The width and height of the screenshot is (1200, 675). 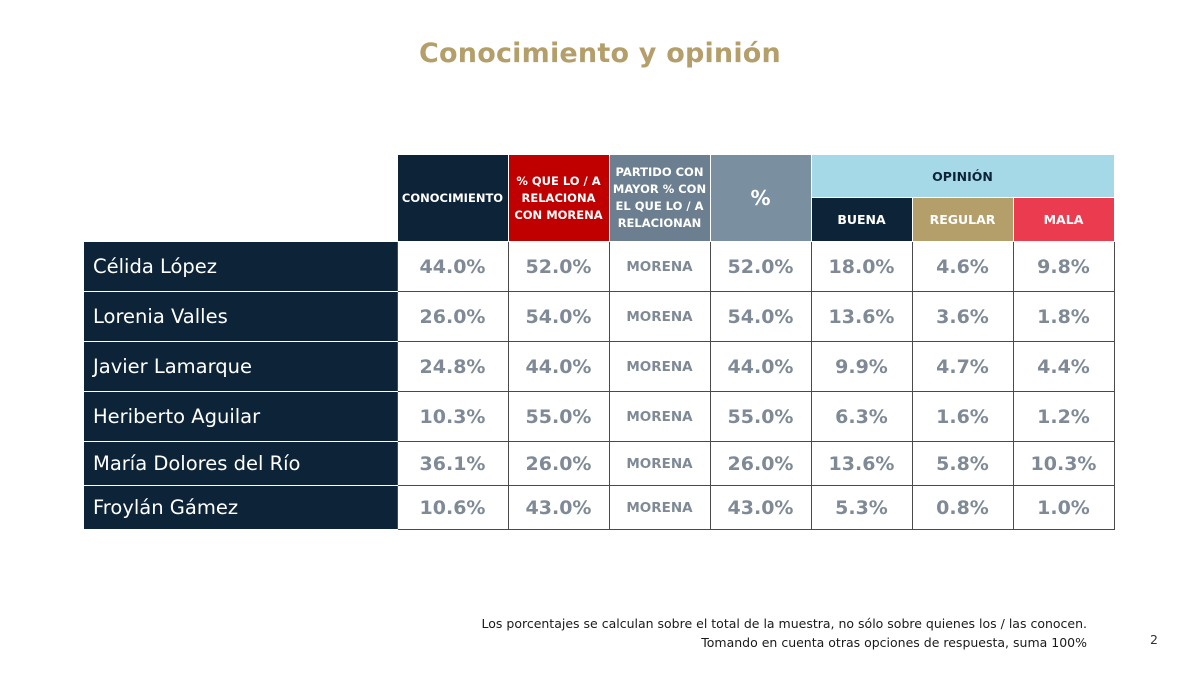 I want to click on cell-buena: 9.9%, so click(x=861, y=366).